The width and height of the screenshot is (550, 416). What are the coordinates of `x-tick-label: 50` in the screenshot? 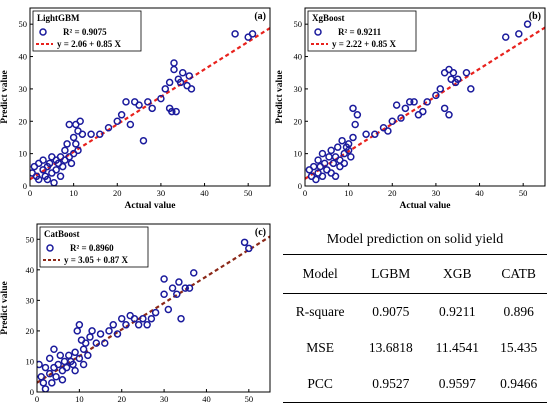 It's located at (523, 193).